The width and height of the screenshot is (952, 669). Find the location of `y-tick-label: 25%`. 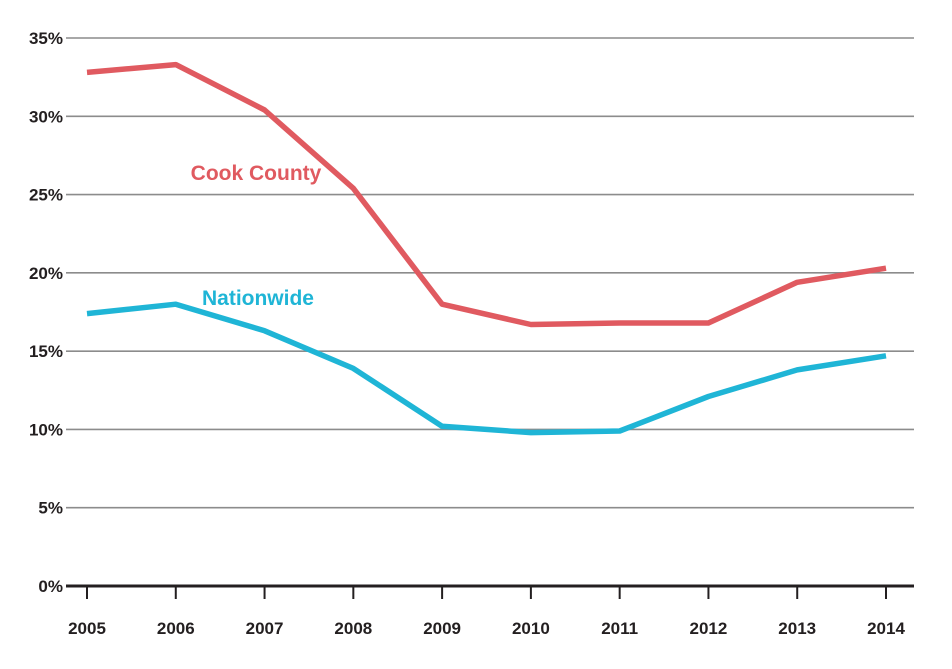

y-tick-label: 25% is located at coordinates (46, 195).